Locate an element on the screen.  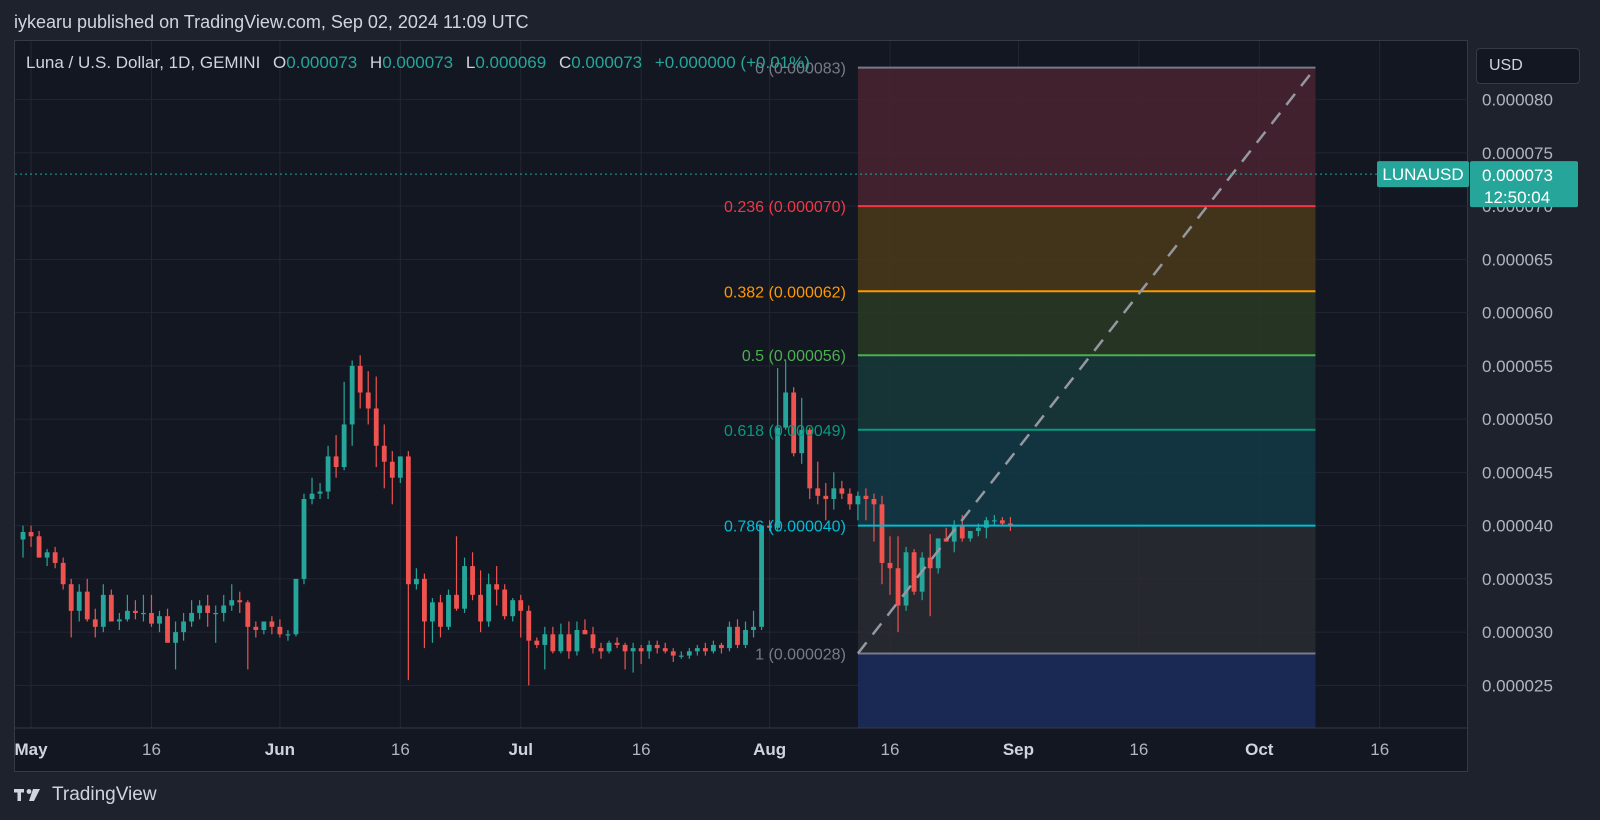
time-tick-label: Oct is located at coordinates (1259, 749).